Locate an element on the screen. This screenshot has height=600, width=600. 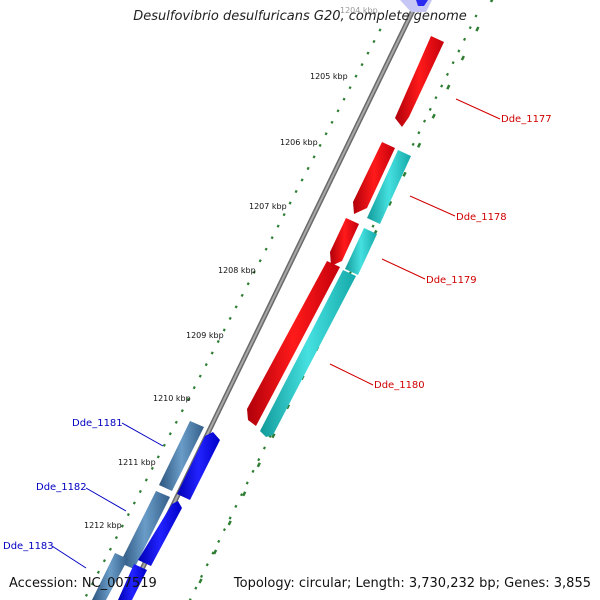
kbp-label: 1204 kbp is located at coordinates (359, 10).